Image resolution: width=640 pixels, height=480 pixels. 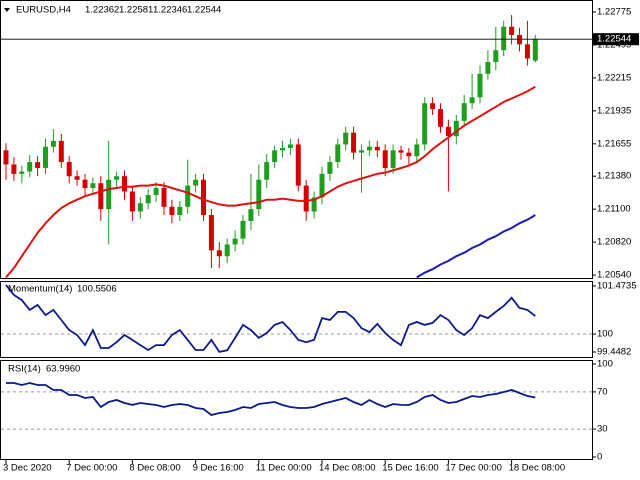 I want to click on rsi-value: 63.9960, so click(x=63, y=369).